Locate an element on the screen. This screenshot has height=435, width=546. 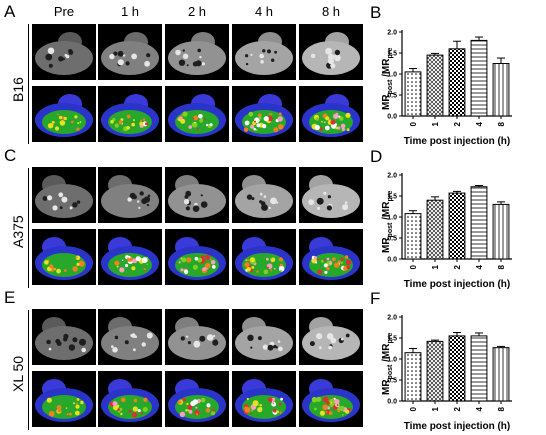
panel-letter-f: F is located at coordinates (375, 298).